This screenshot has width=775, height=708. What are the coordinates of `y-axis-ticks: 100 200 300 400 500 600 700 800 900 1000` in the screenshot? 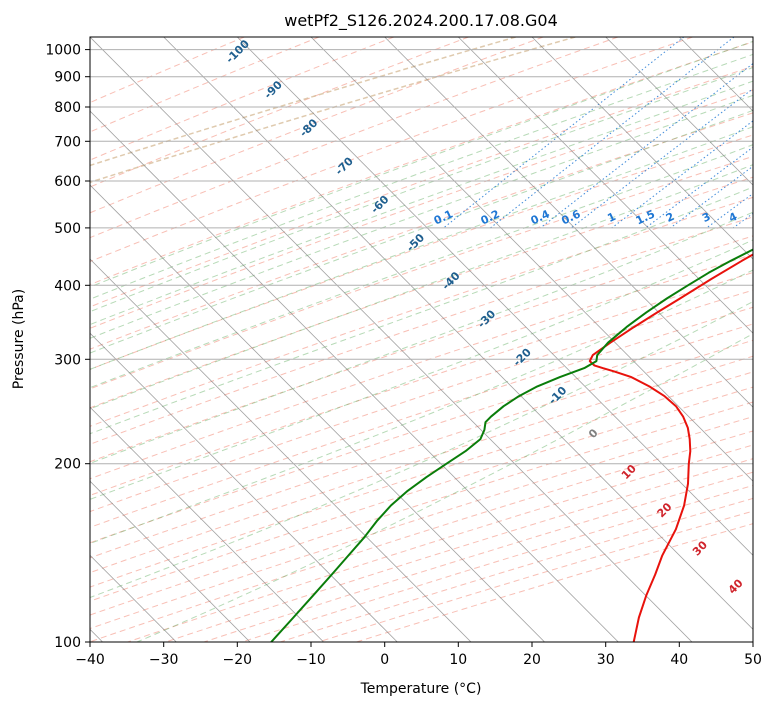 It's located at (67, 347).